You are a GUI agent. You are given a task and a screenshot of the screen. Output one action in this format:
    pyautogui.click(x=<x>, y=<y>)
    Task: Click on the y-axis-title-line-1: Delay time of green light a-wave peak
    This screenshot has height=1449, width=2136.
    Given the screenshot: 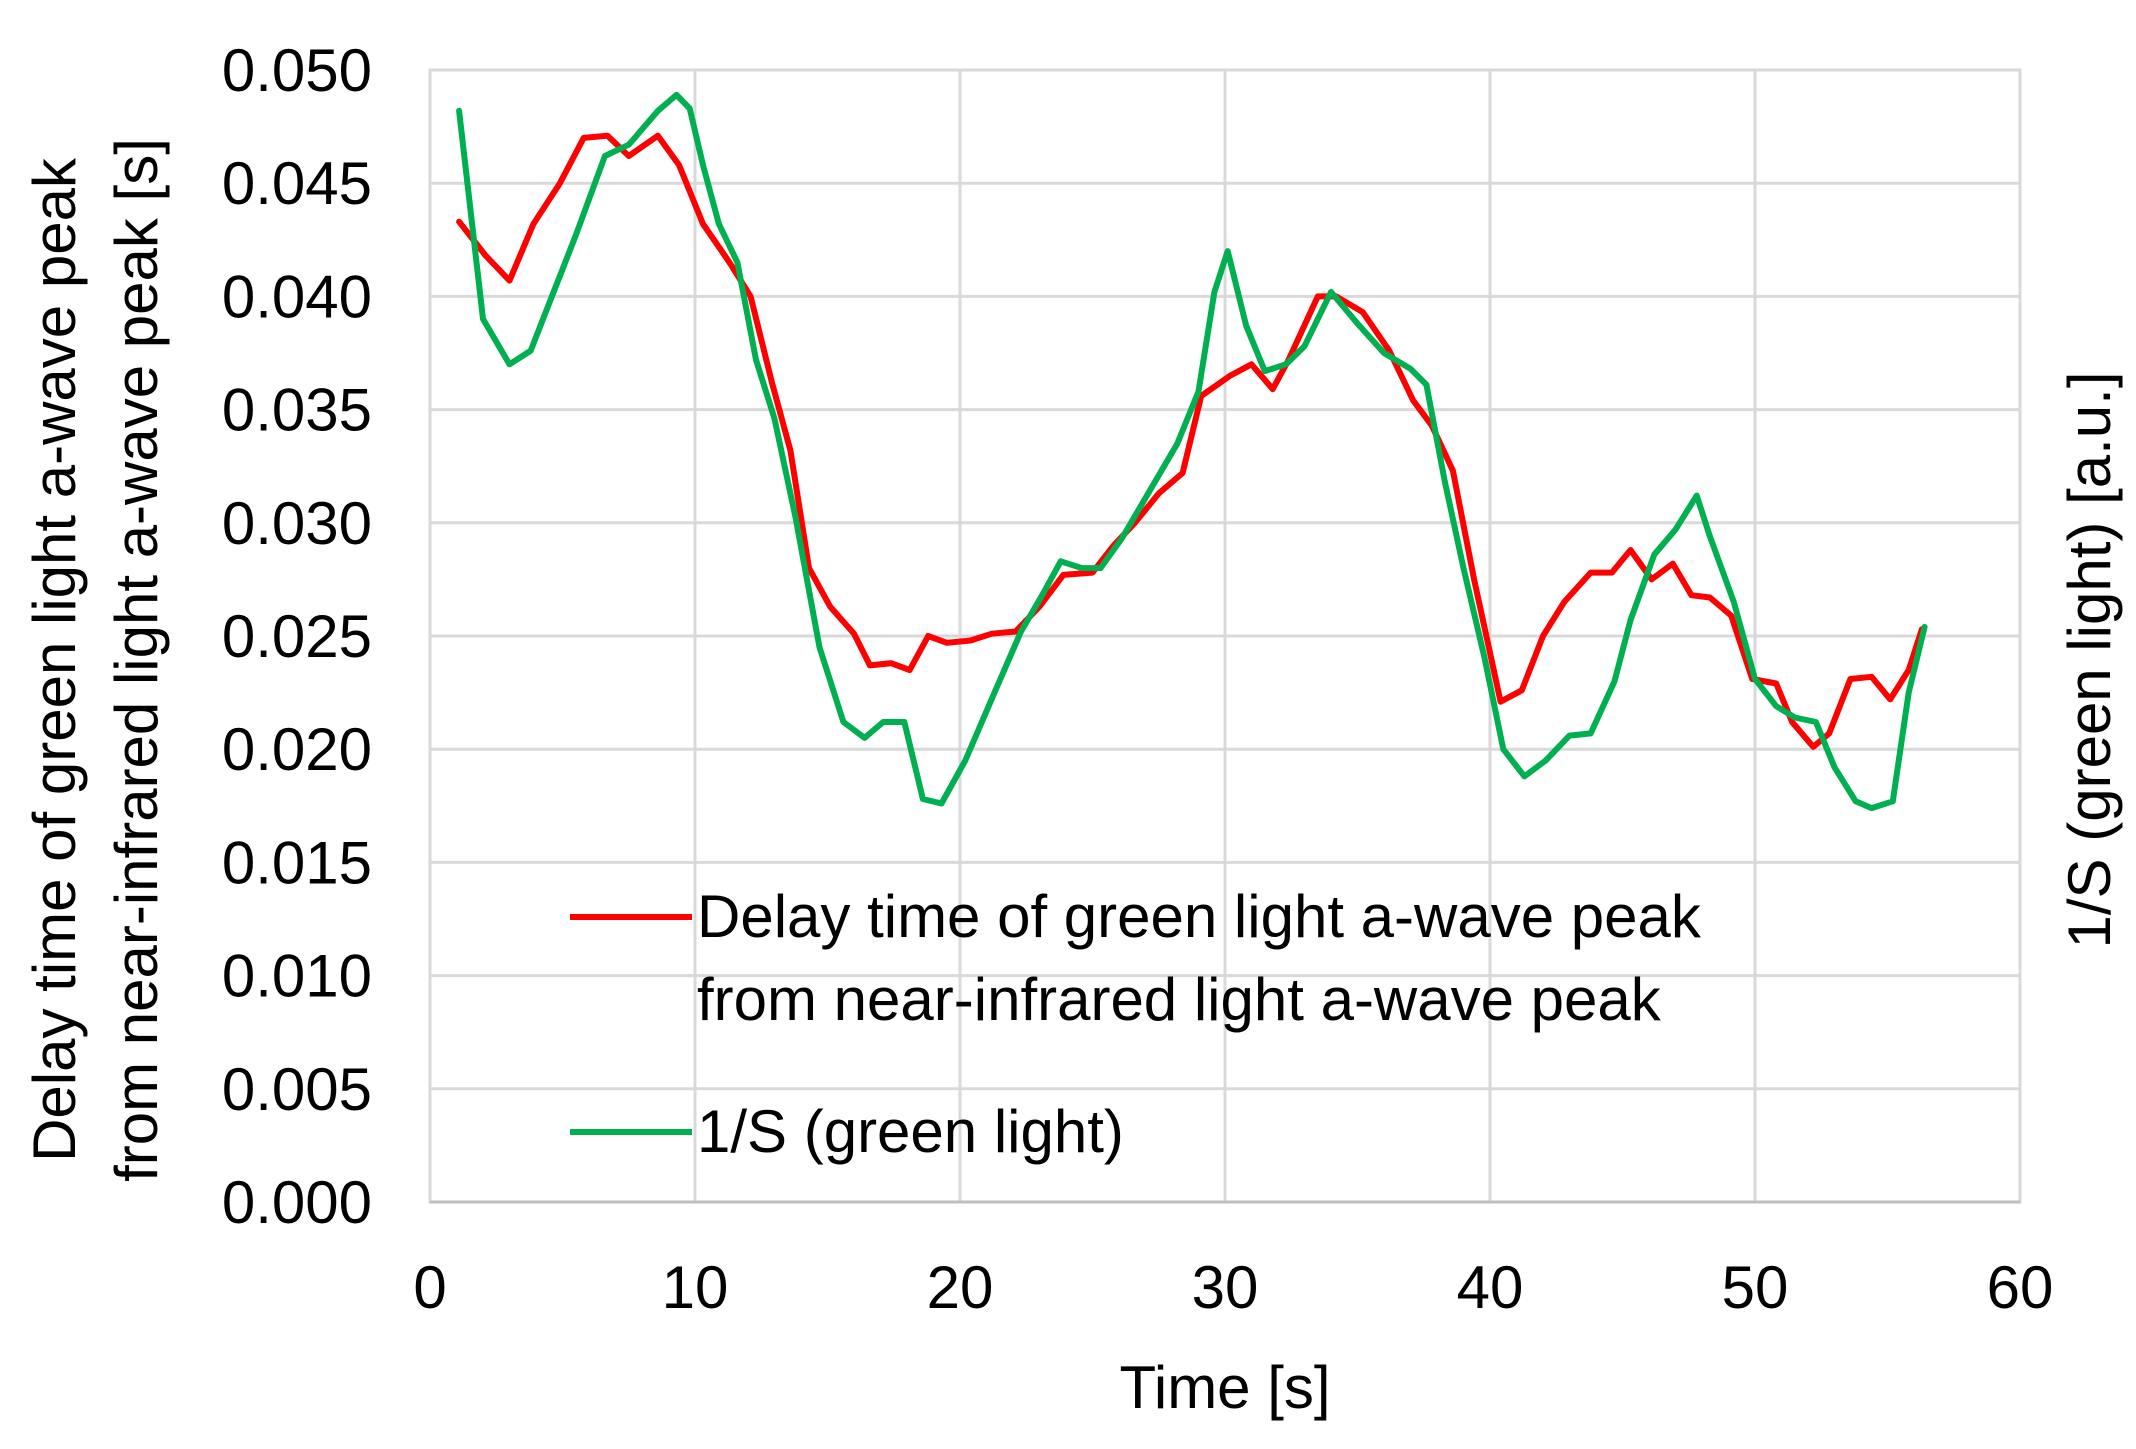 What is the action you would take?
    pyautogui.click(x=54, y=659)
    